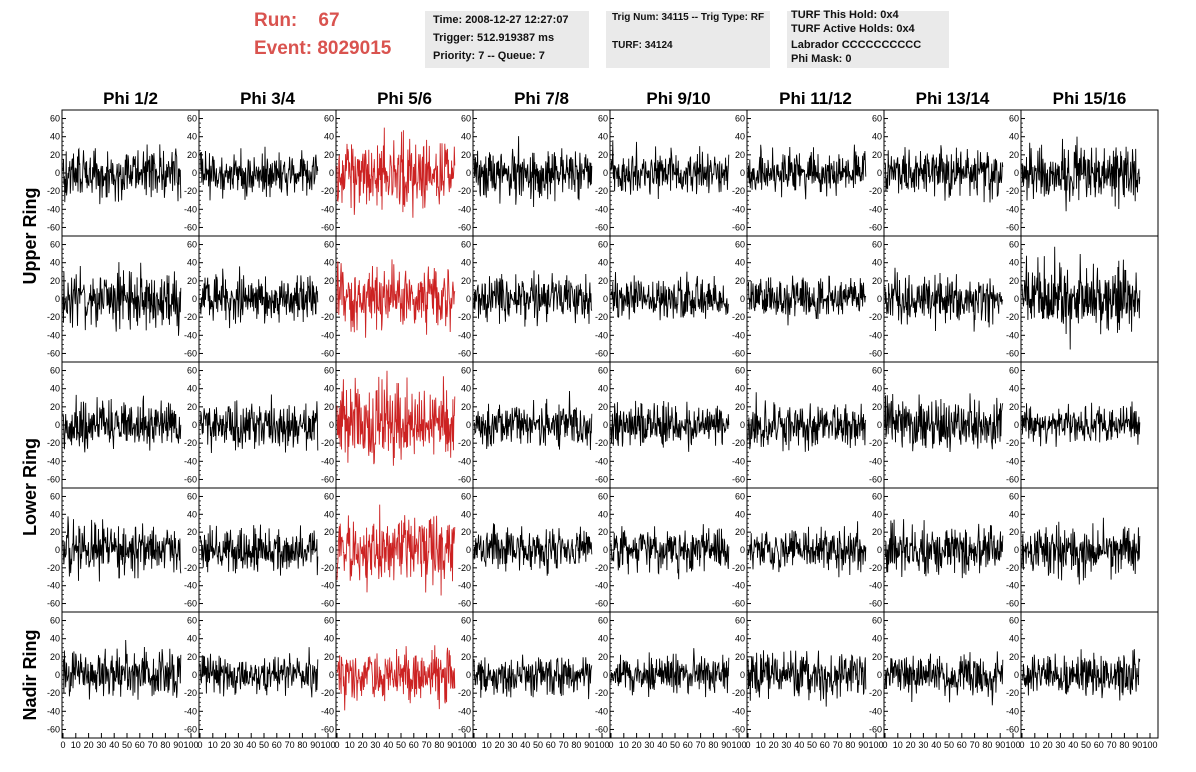 Image resolution: width=1196 pixels, height=772 pixels. What do you see at coordinates (192, 371) in the screenshot?
I see `y-tick-label-r2-c1-6: 60` at bounding box center [192, 371].